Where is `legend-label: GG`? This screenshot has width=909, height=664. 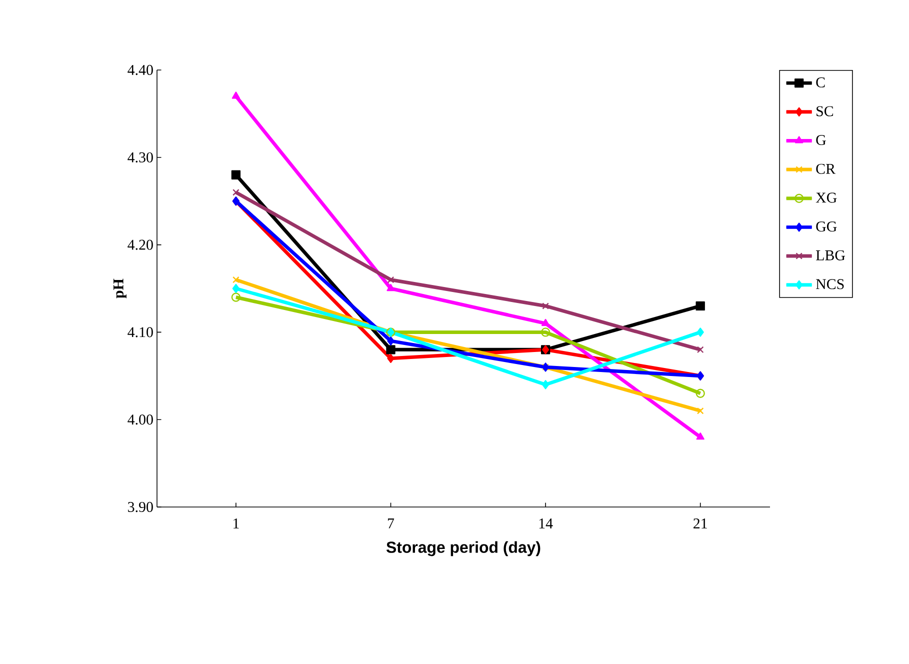 legend-label: GG is located at coordinates (826, 226).